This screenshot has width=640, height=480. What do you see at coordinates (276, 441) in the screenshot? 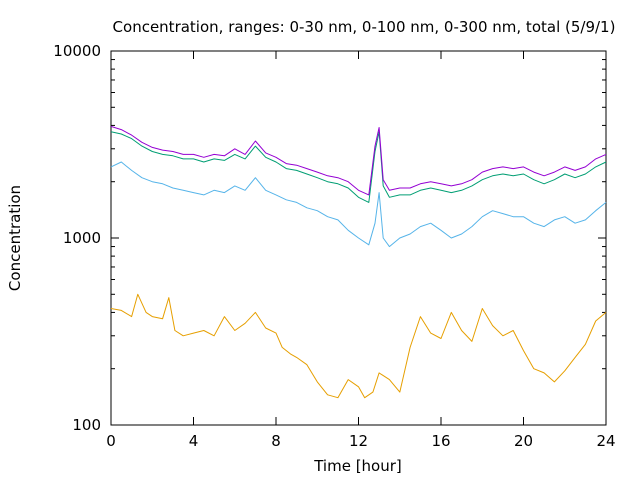
I see `x-tick-label: 8` at bounding box center [276, 441].